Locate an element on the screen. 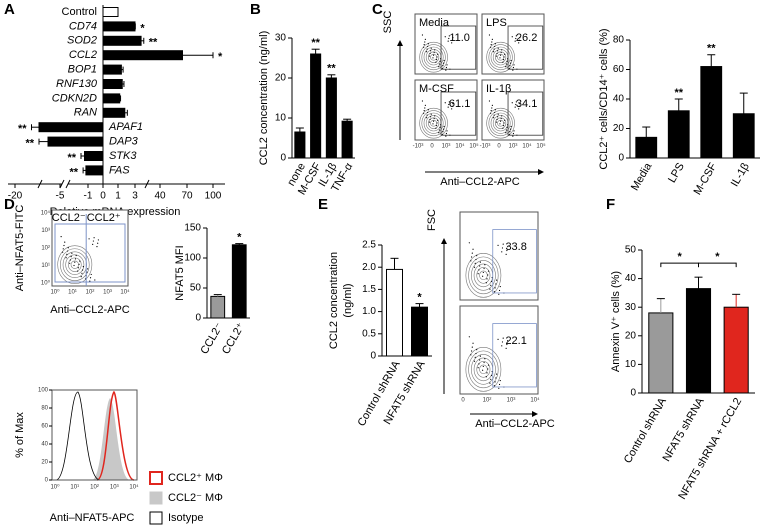  y-axis-label: NFAT5 MFI is located at coordinates (180, 272).